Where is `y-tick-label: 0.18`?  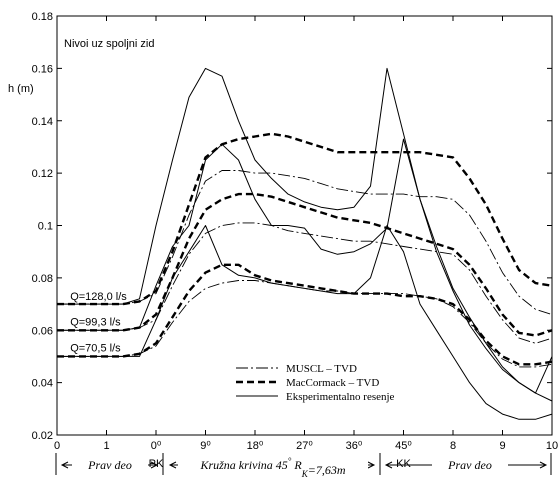 y-tick-label: 0.18 is located at coordinates (42, 17).